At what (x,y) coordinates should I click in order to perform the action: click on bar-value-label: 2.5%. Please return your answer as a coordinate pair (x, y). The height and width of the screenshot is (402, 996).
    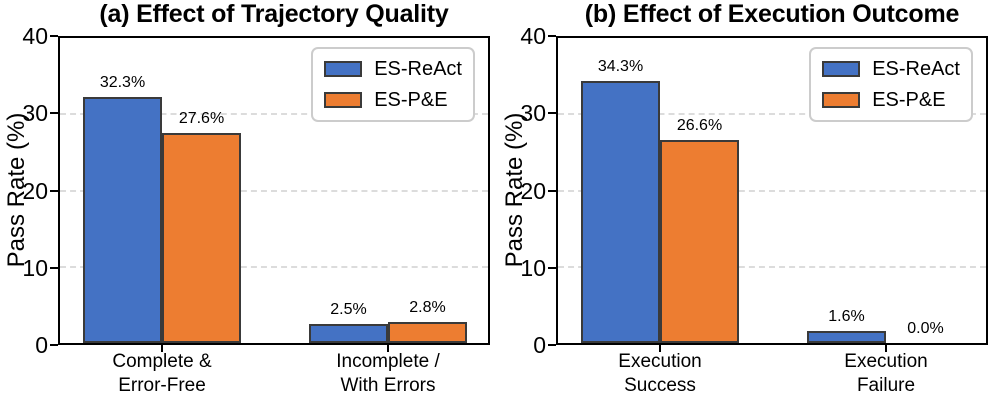
    Looking at the image, I should click on (348, 309).